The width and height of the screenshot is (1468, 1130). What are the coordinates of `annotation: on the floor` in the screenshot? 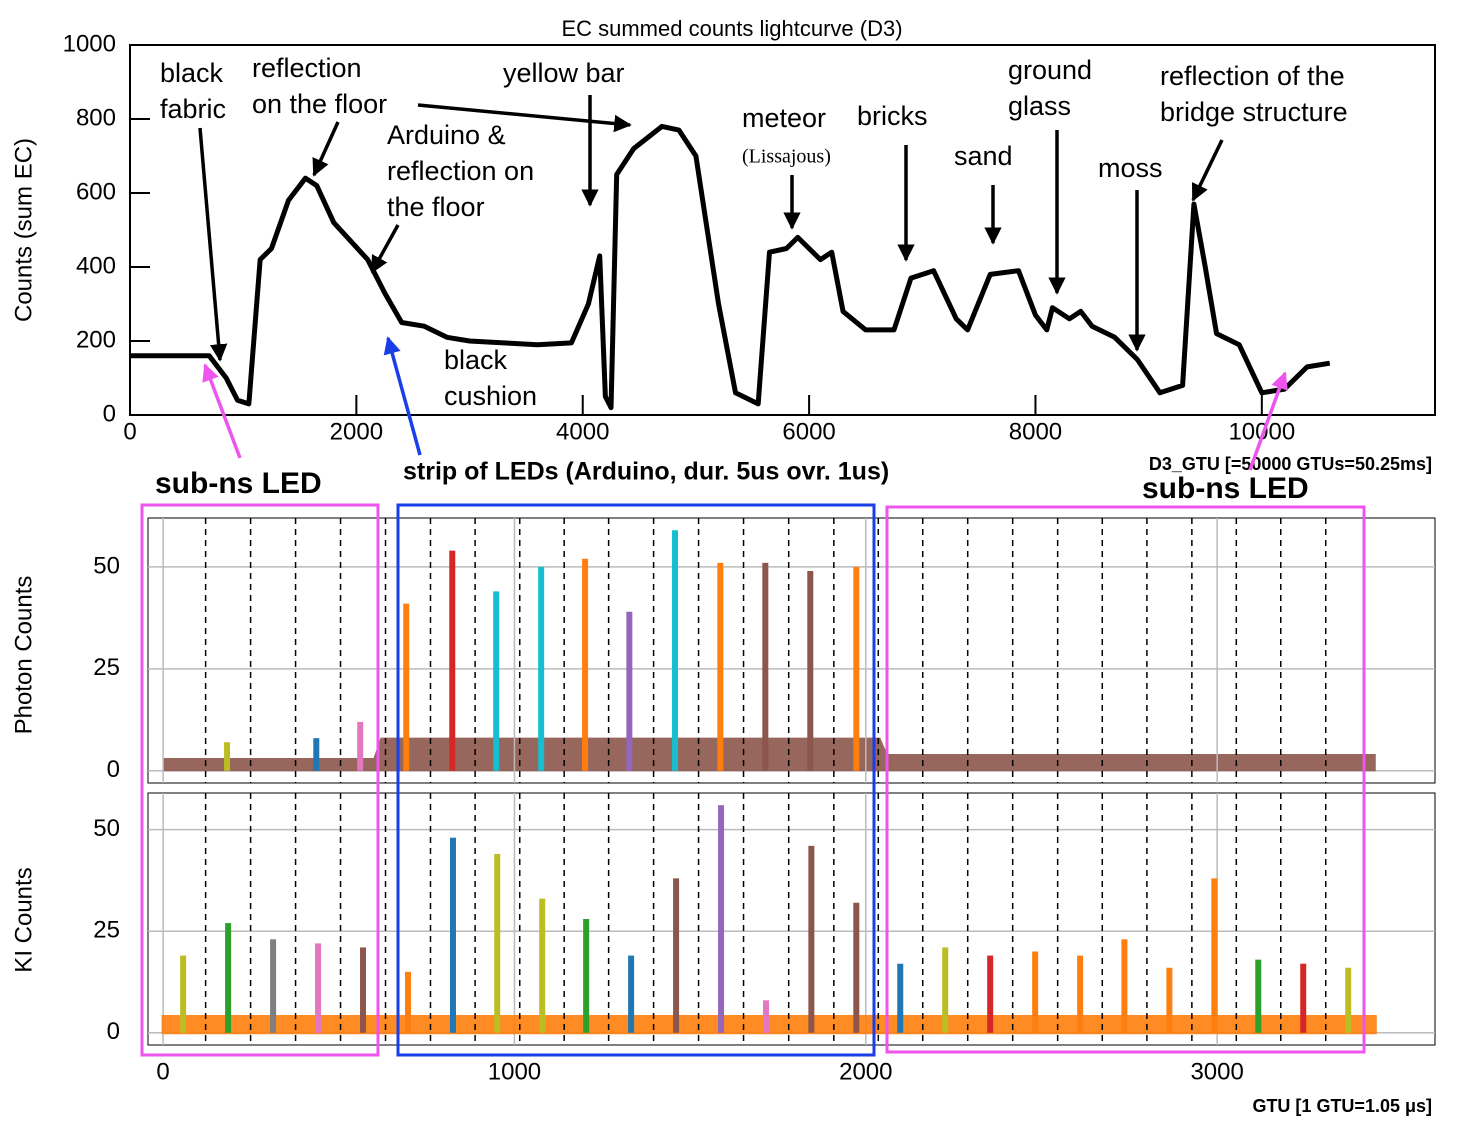 It's located at (319, 104).